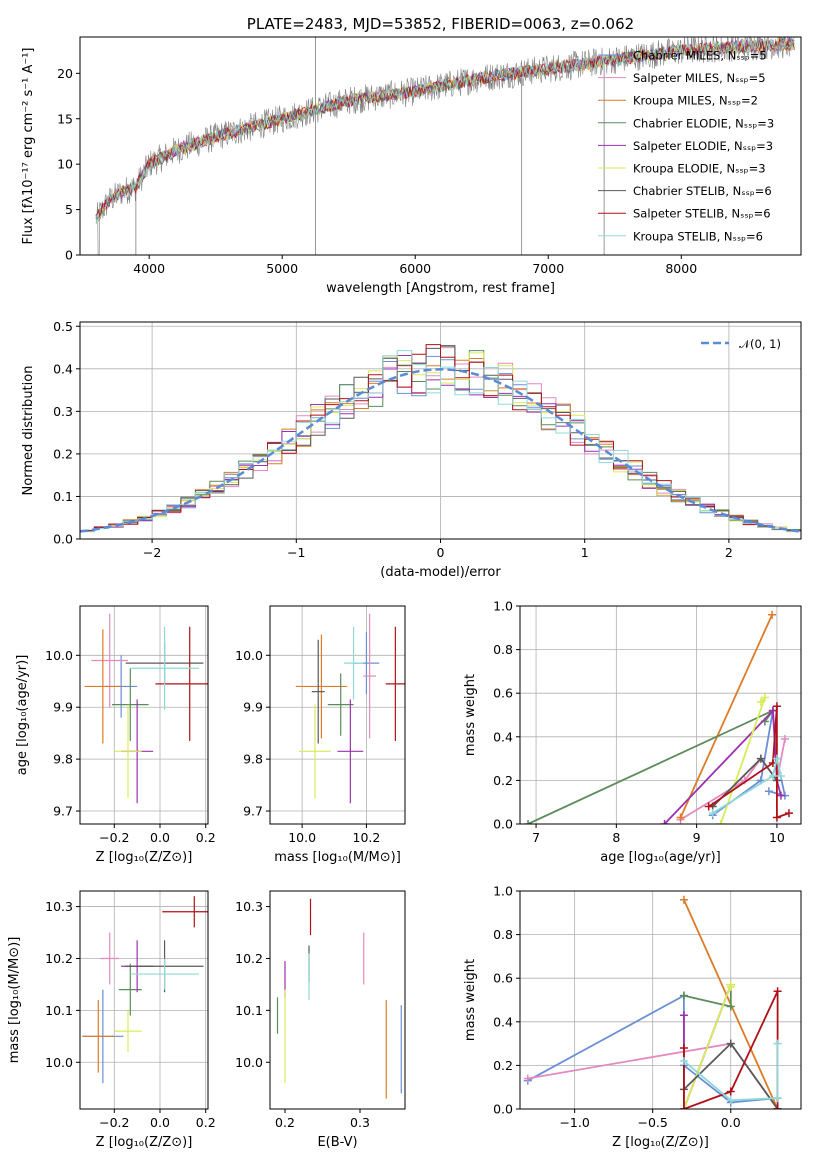 The image size is (819, 1170). What do you see at coordinates (63, 326) in the screenshot?
I see `y-tick-label: 0.5` at bounding box center [63, 326].